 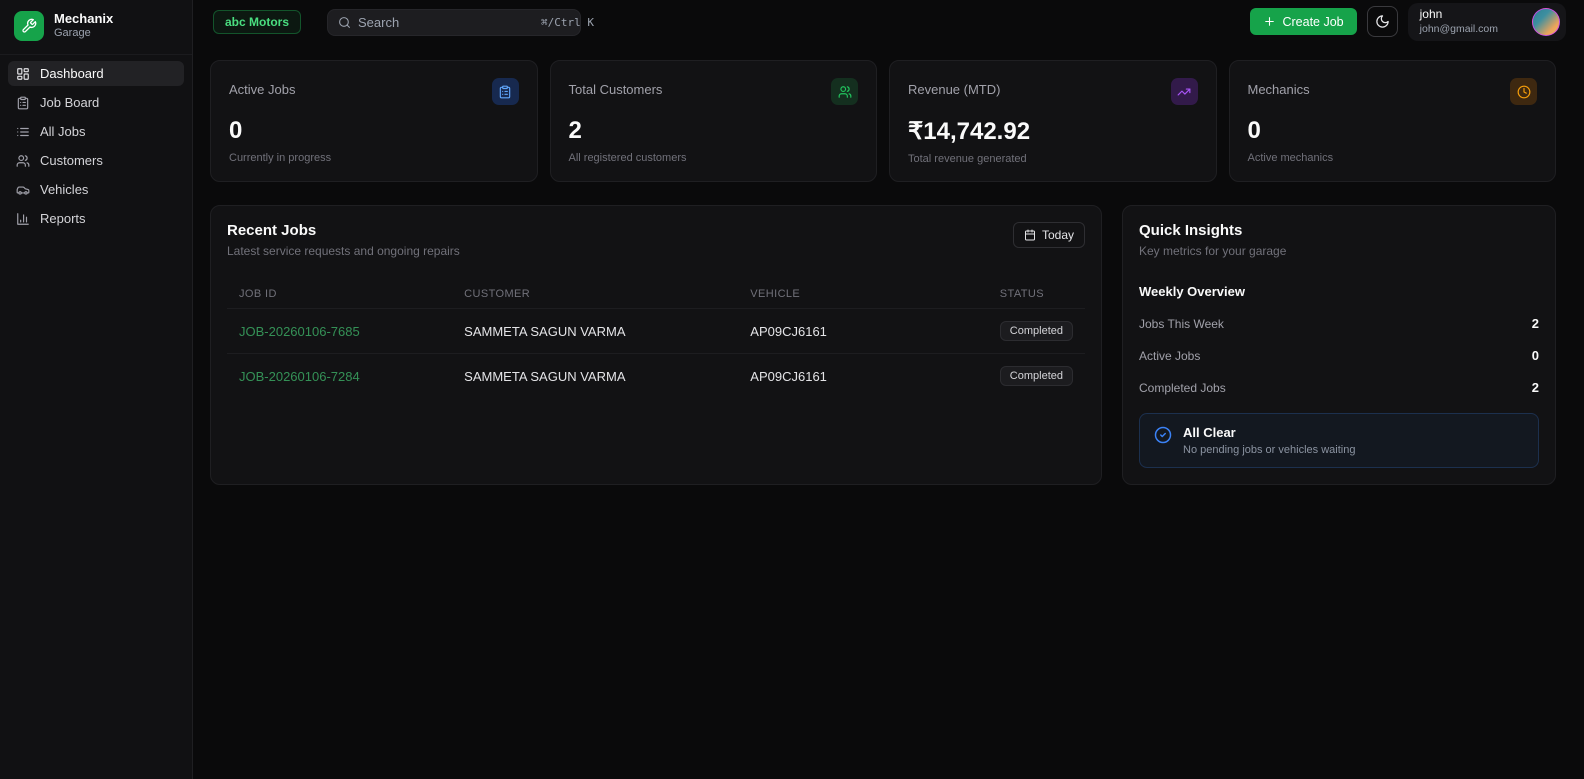 I want to click on app-name: Mechanix, so click(x=84, y=18).